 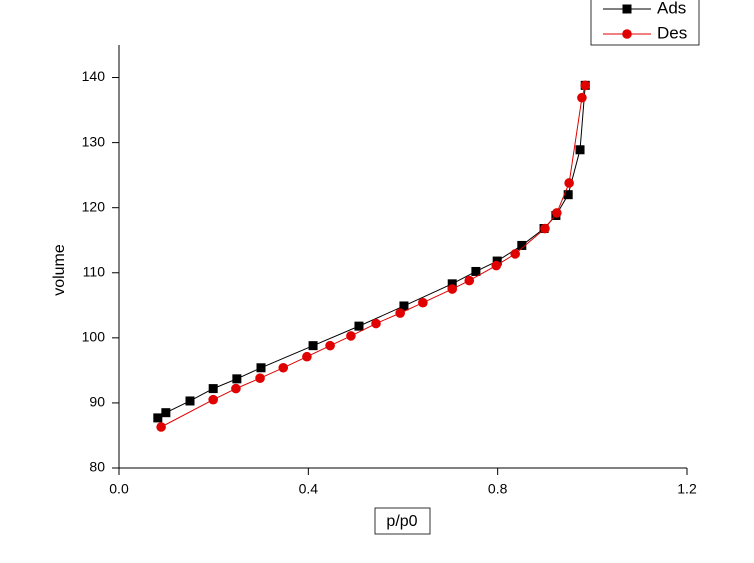 I want to click on y-tick-label: 140, so click(x=94, y=76).